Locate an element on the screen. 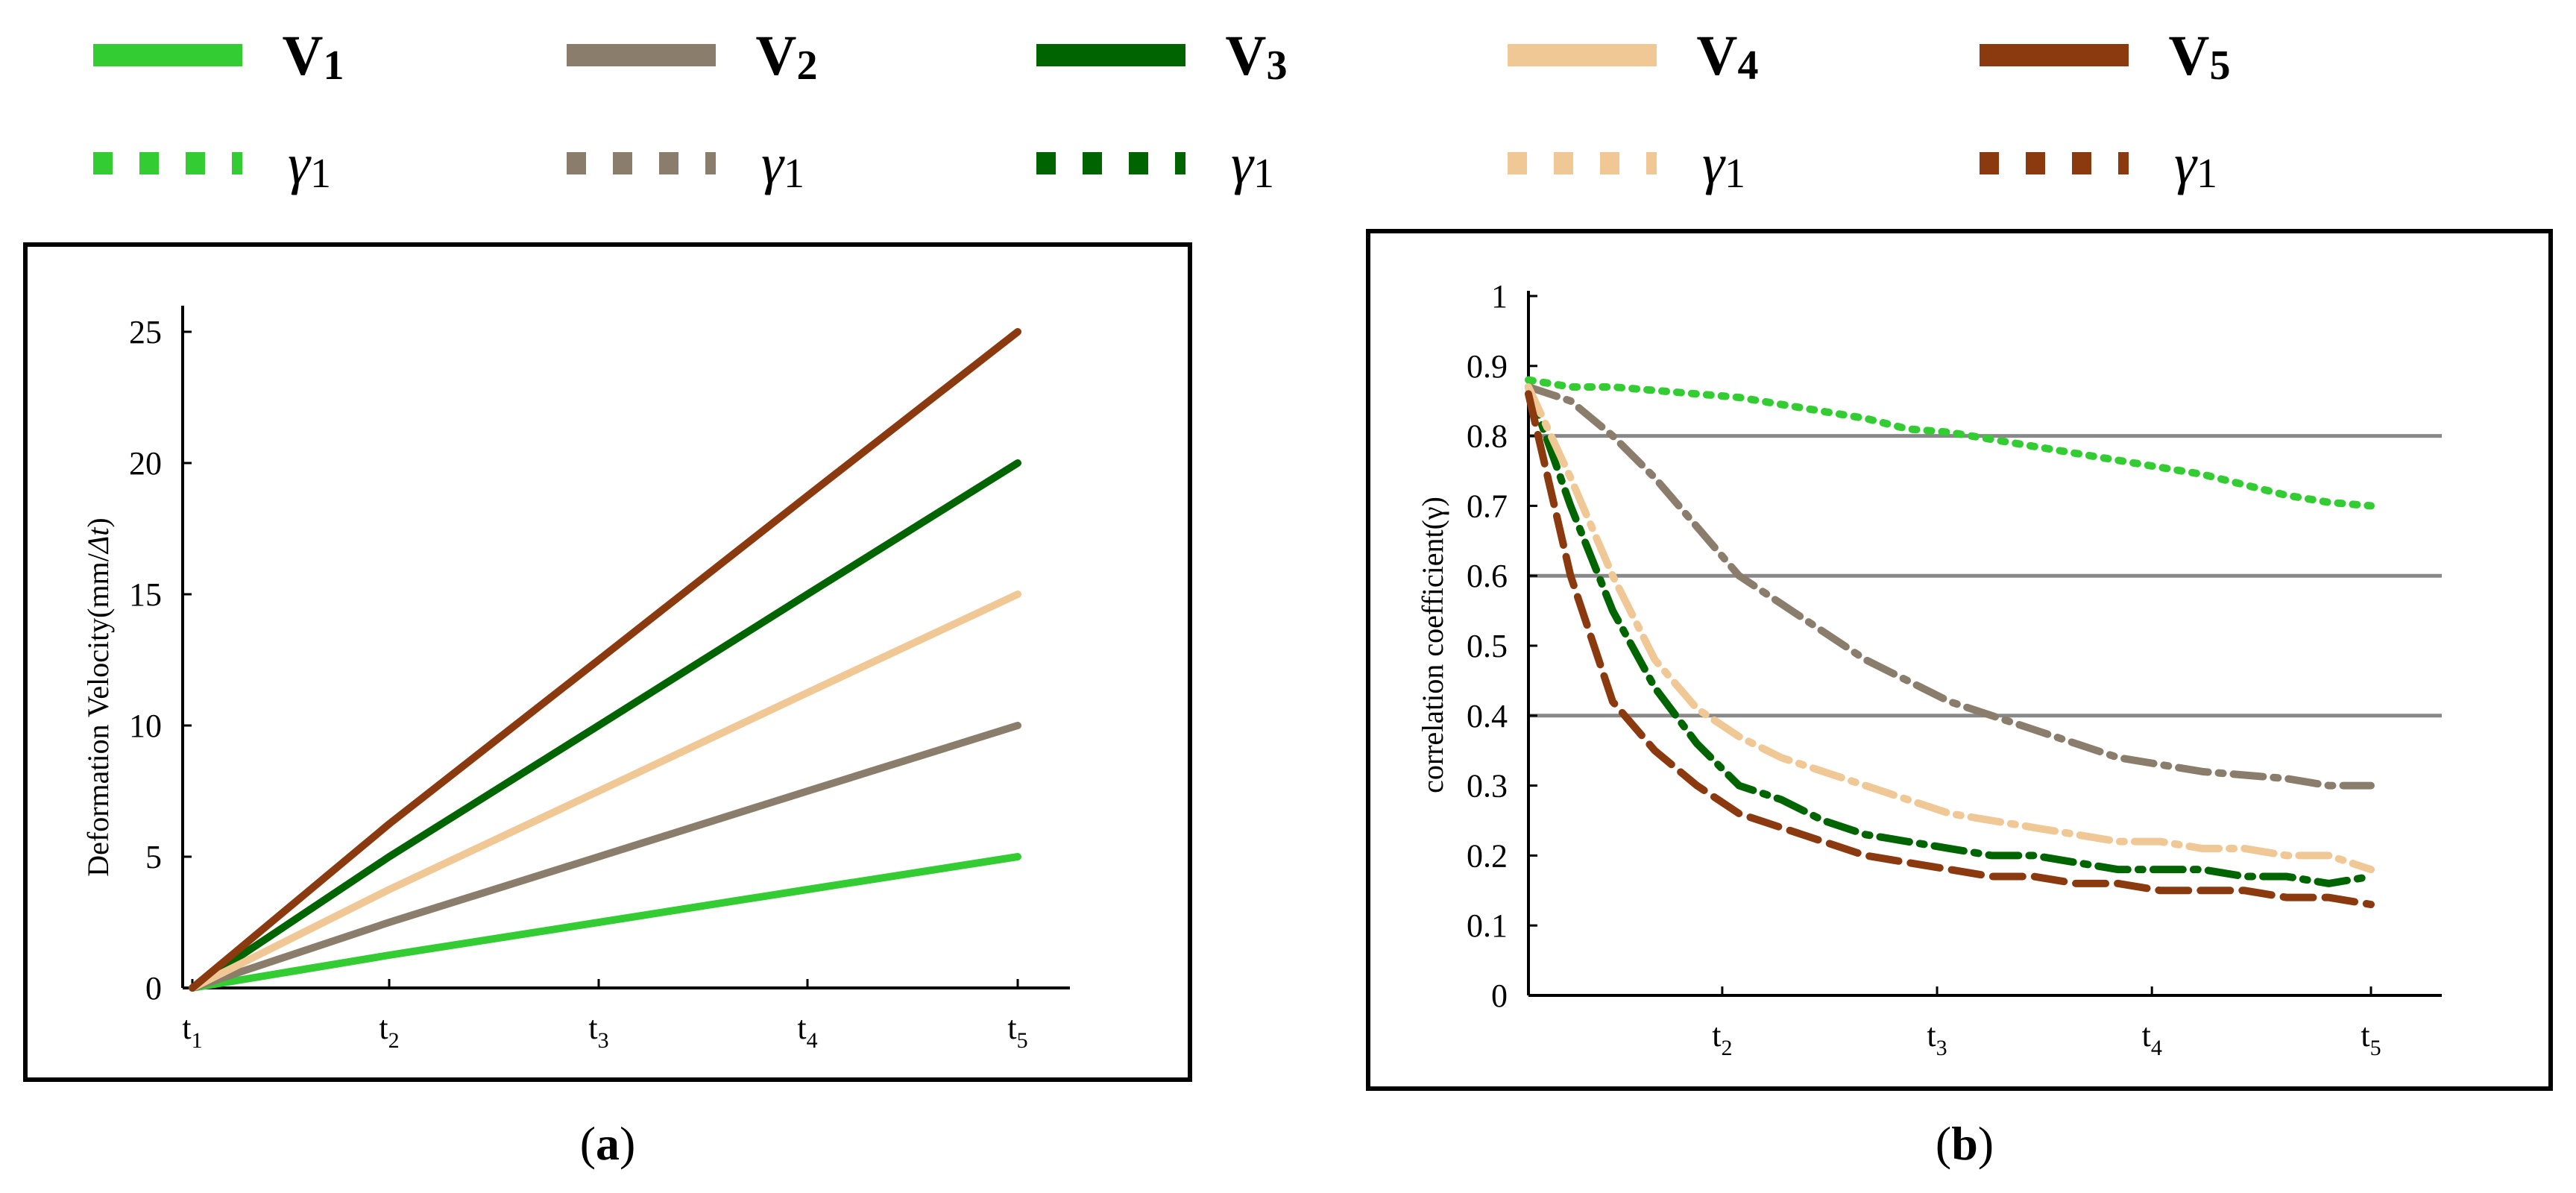 This screenshot has width=2576, height=1193. plot-b-y-tick-label-4: 0.4 is located at coordinates (1487, 716).